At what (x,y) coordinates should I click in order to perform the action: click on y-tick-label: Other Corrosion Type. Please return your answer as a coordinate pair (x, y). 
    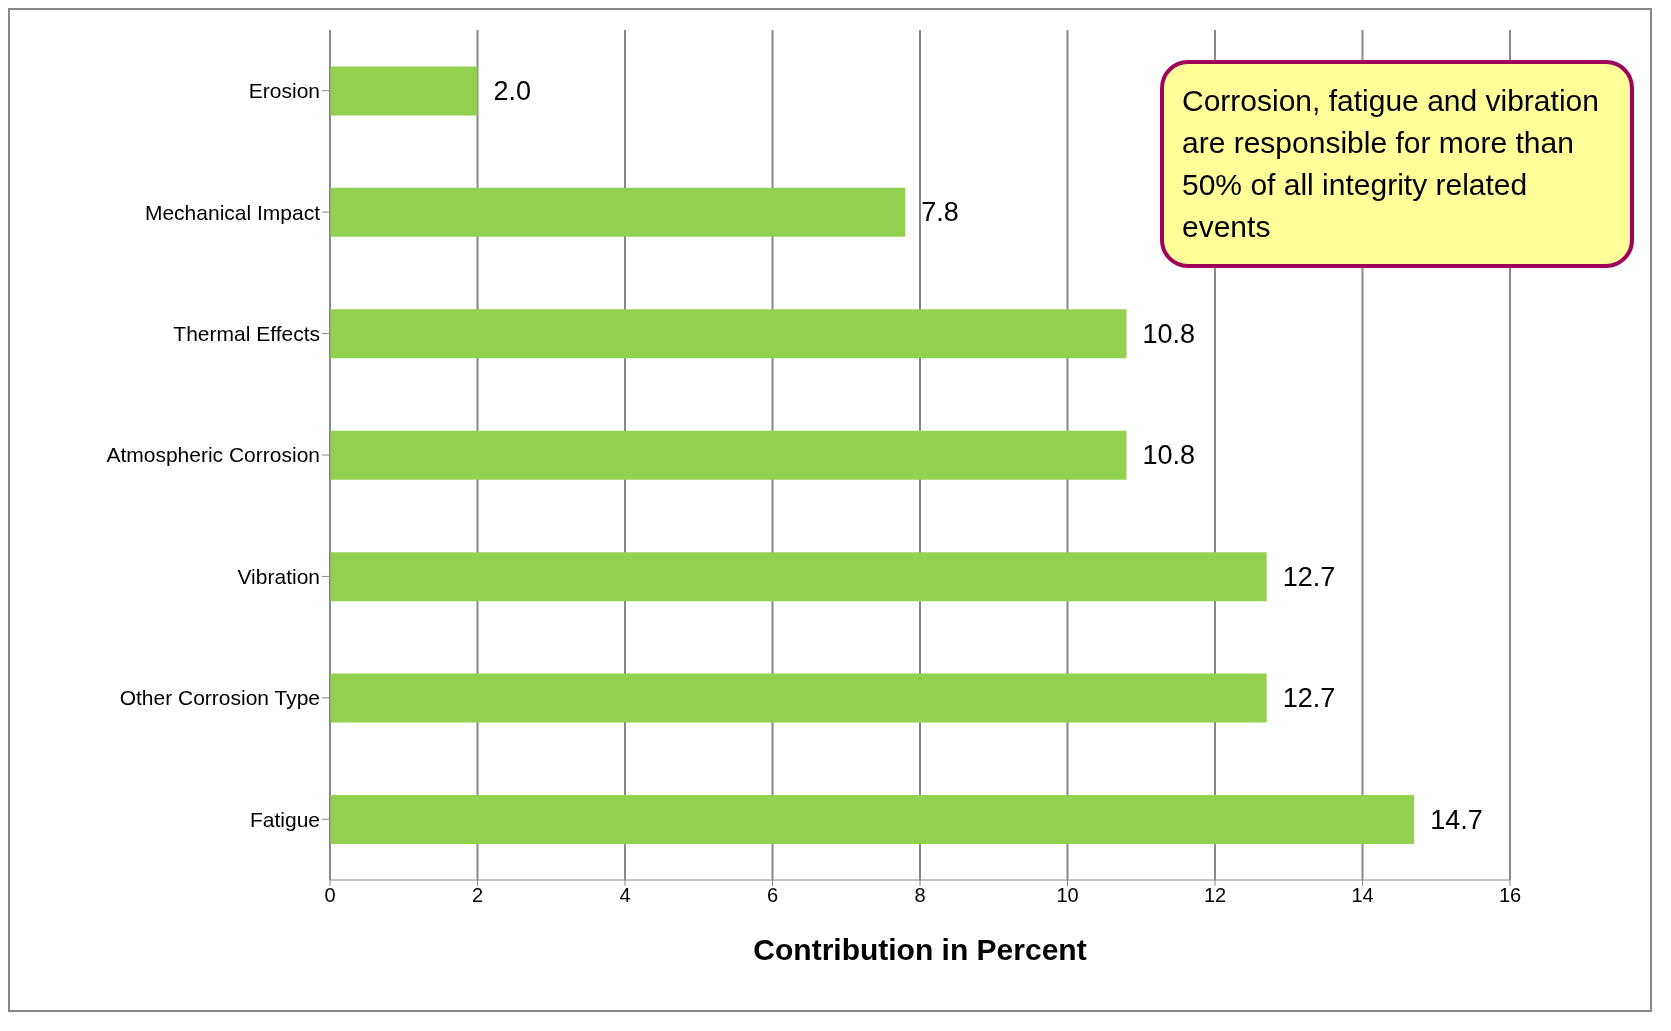
    Looking at the image, I should click on (219, 698).